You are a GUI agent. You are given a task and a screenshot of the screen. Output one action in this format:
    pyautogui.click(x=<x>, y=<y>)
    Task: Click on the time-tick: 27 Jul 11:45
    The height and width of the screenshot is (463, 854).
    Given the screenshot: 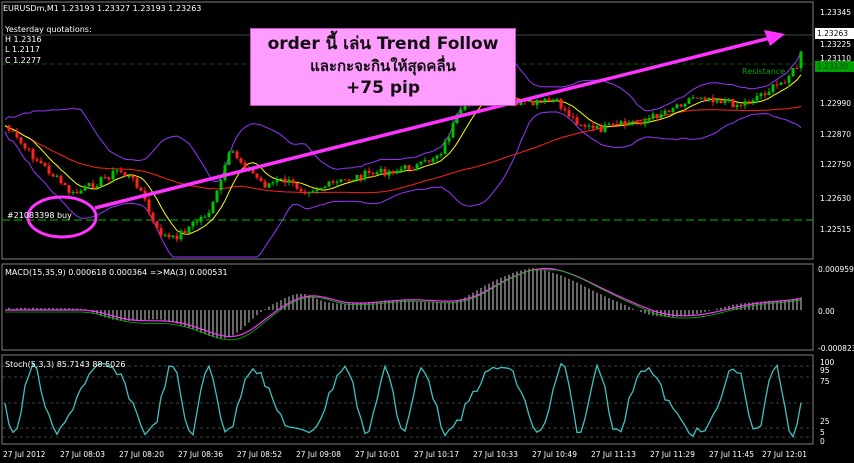 What is the action you would take?
    pyautogui.click(x=731, y=454)
    